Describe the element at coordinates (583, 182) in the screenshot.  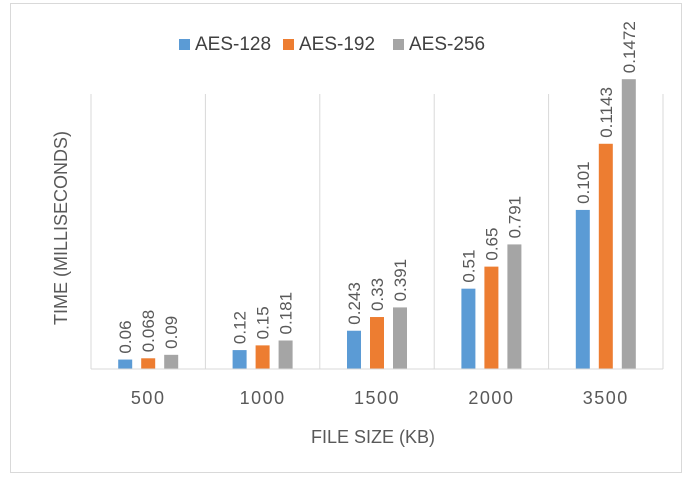
I see `data-label-aes-128-3500: 0.101` at that location.